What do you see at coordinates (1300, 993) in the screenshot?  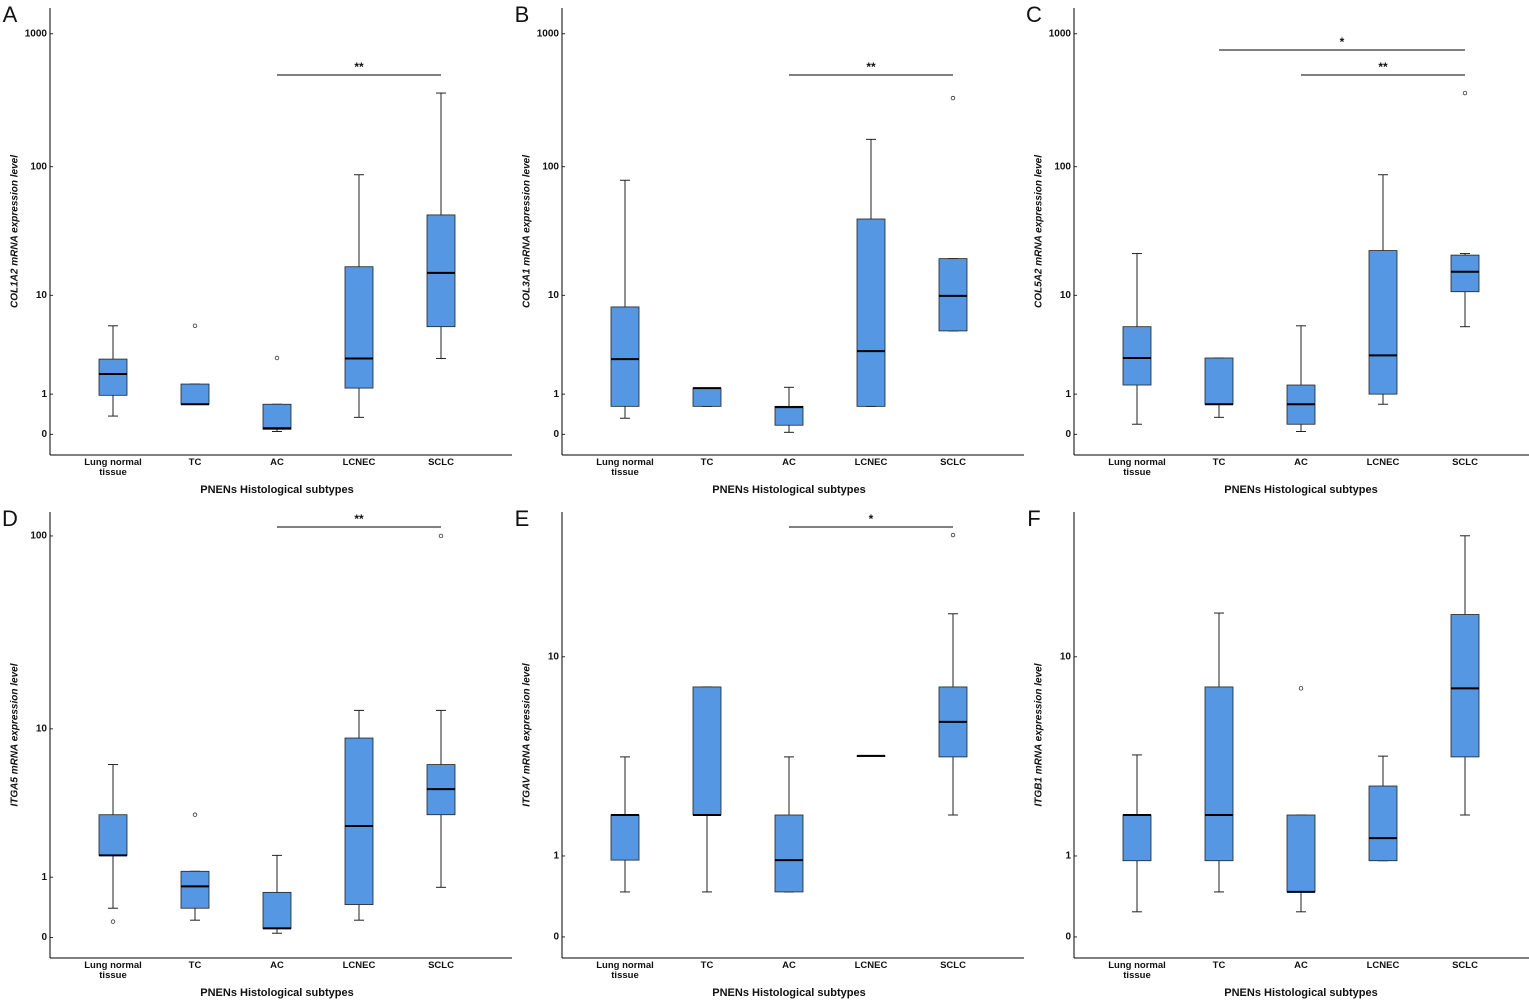 I see `x-axis-label: PNENs Histological subtypes` at bounding box center [1300, 993].